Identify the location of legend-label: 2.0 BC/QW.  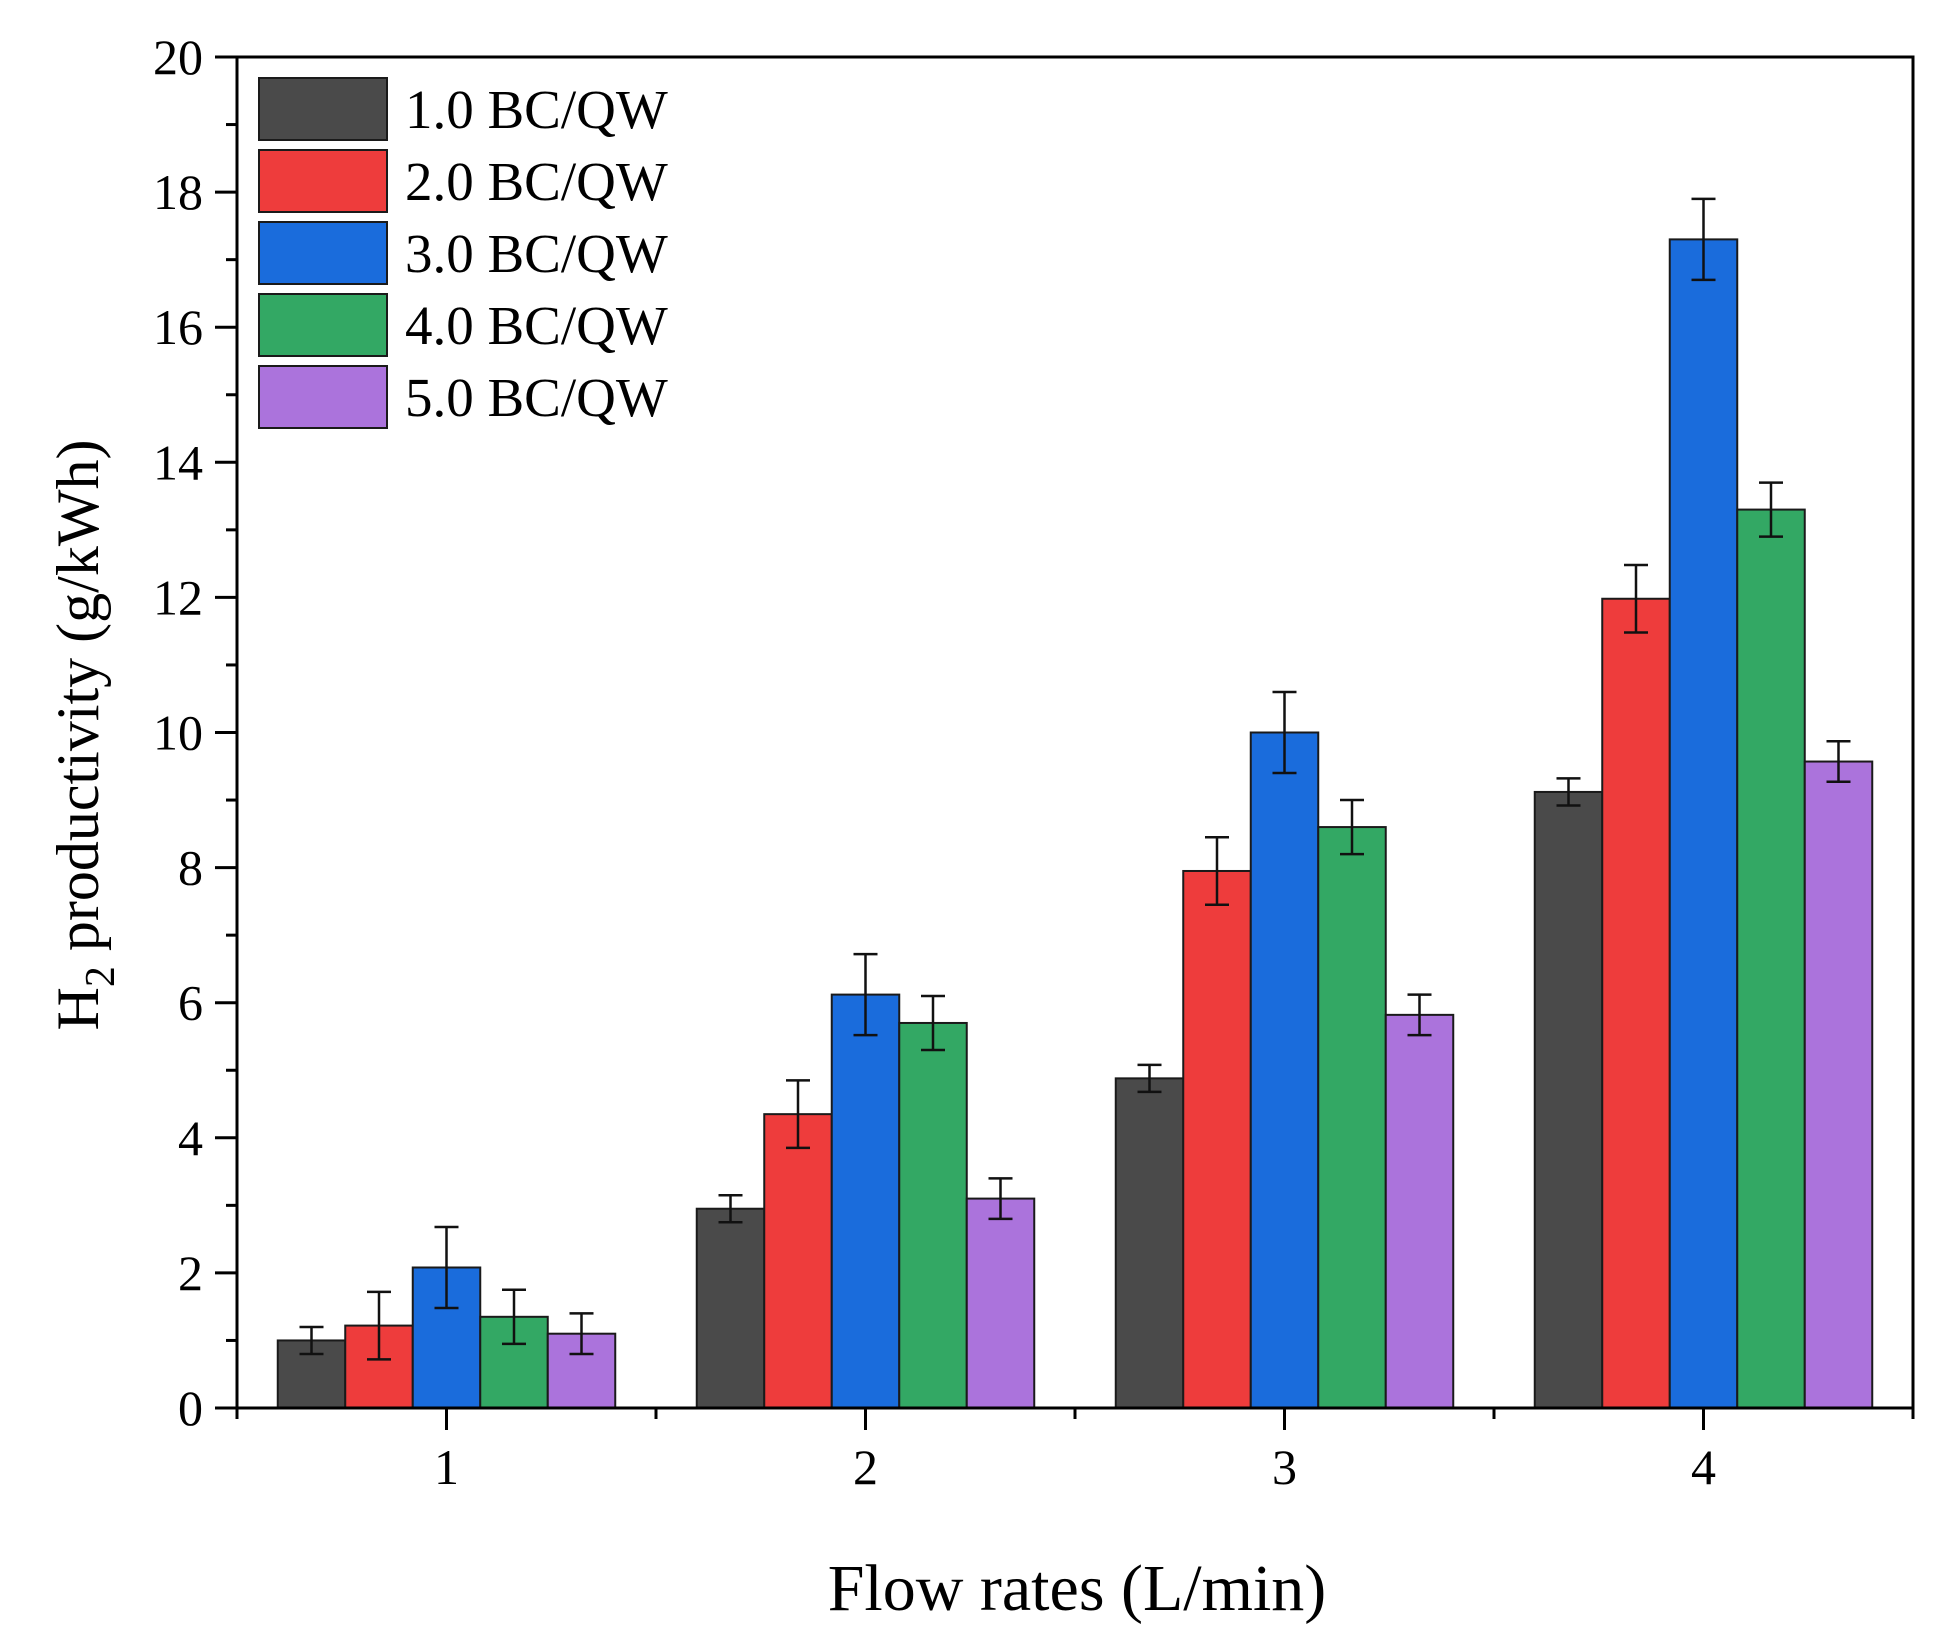
(536, 181).